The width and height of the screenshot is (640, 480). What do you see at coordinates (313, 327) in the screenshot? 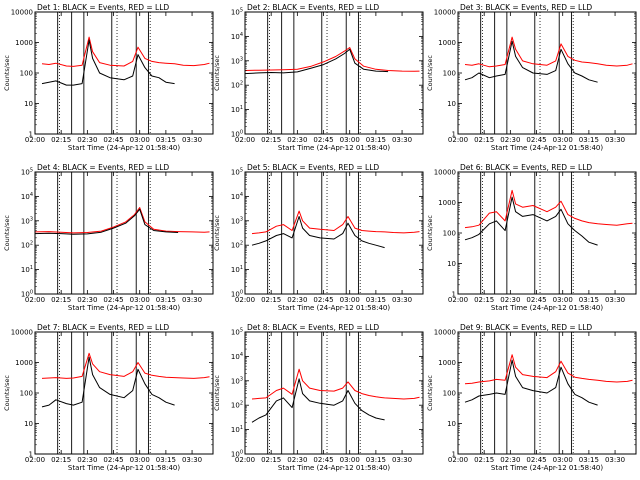
I see `panel-title: Det 8: BLACK = Events, RED = LLD` at bounding box center [313, 327].